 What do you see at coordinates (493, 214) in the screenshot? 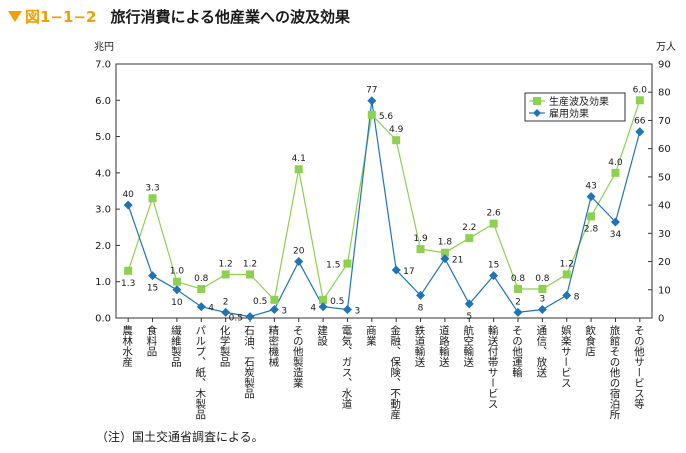
I see `production-data-label: 2.6` at bounding box center [493, 214].